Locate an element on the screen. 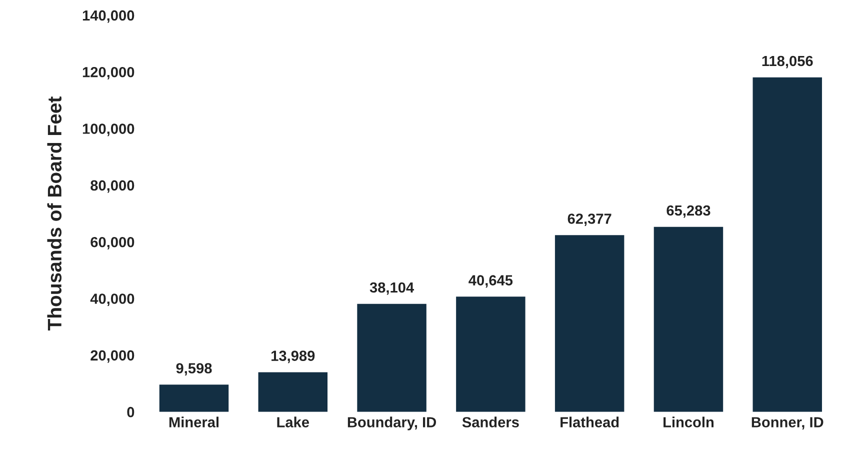 This screenshot has width=846, height=475. x-tick-label: Lake is located at coordinates (293, 422).